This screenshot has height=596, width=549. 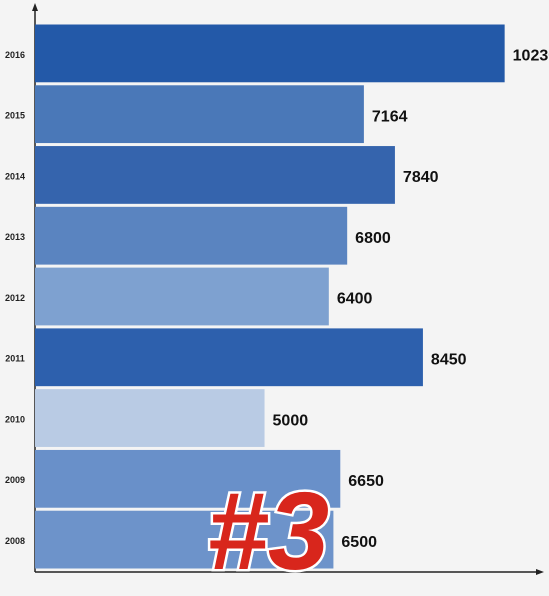 I want to click on x-axis-arrow, so click(x=540, y=572).